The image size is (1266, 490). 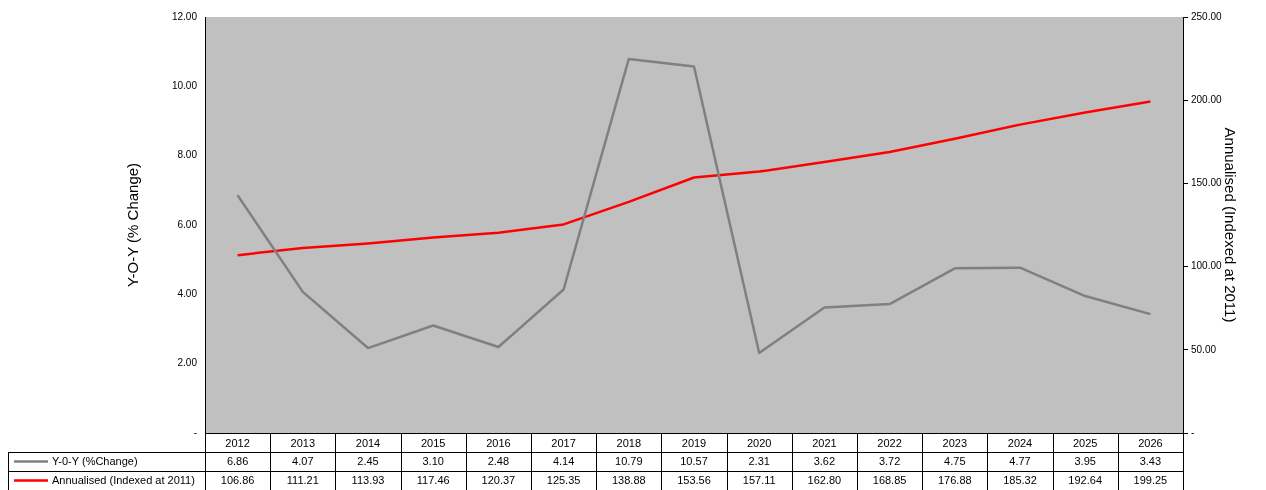 I want to click on data-label: 4.77, so click(x=1020, y=460).